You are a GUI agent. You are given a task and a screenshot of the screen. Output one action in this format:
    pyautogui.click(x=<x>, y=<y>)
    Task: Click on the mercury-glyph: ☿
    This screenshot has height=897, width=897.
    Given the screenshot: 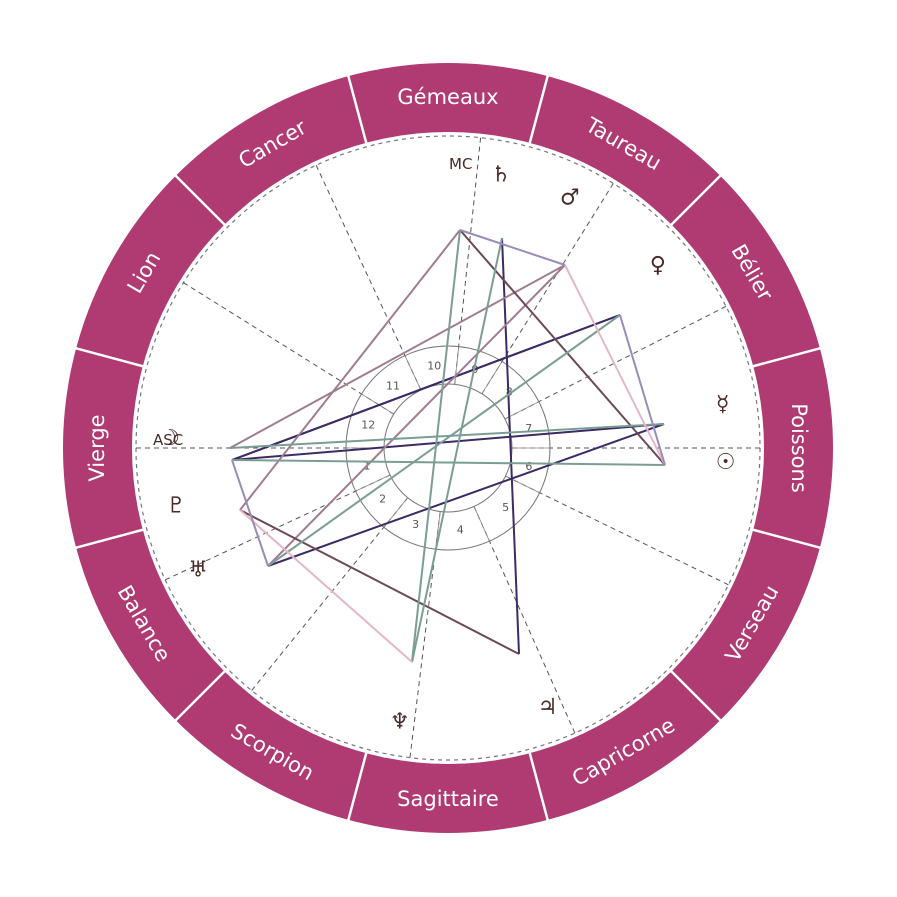 What is the action you would take?
    pyautogui.click(x=723, y=404)
    